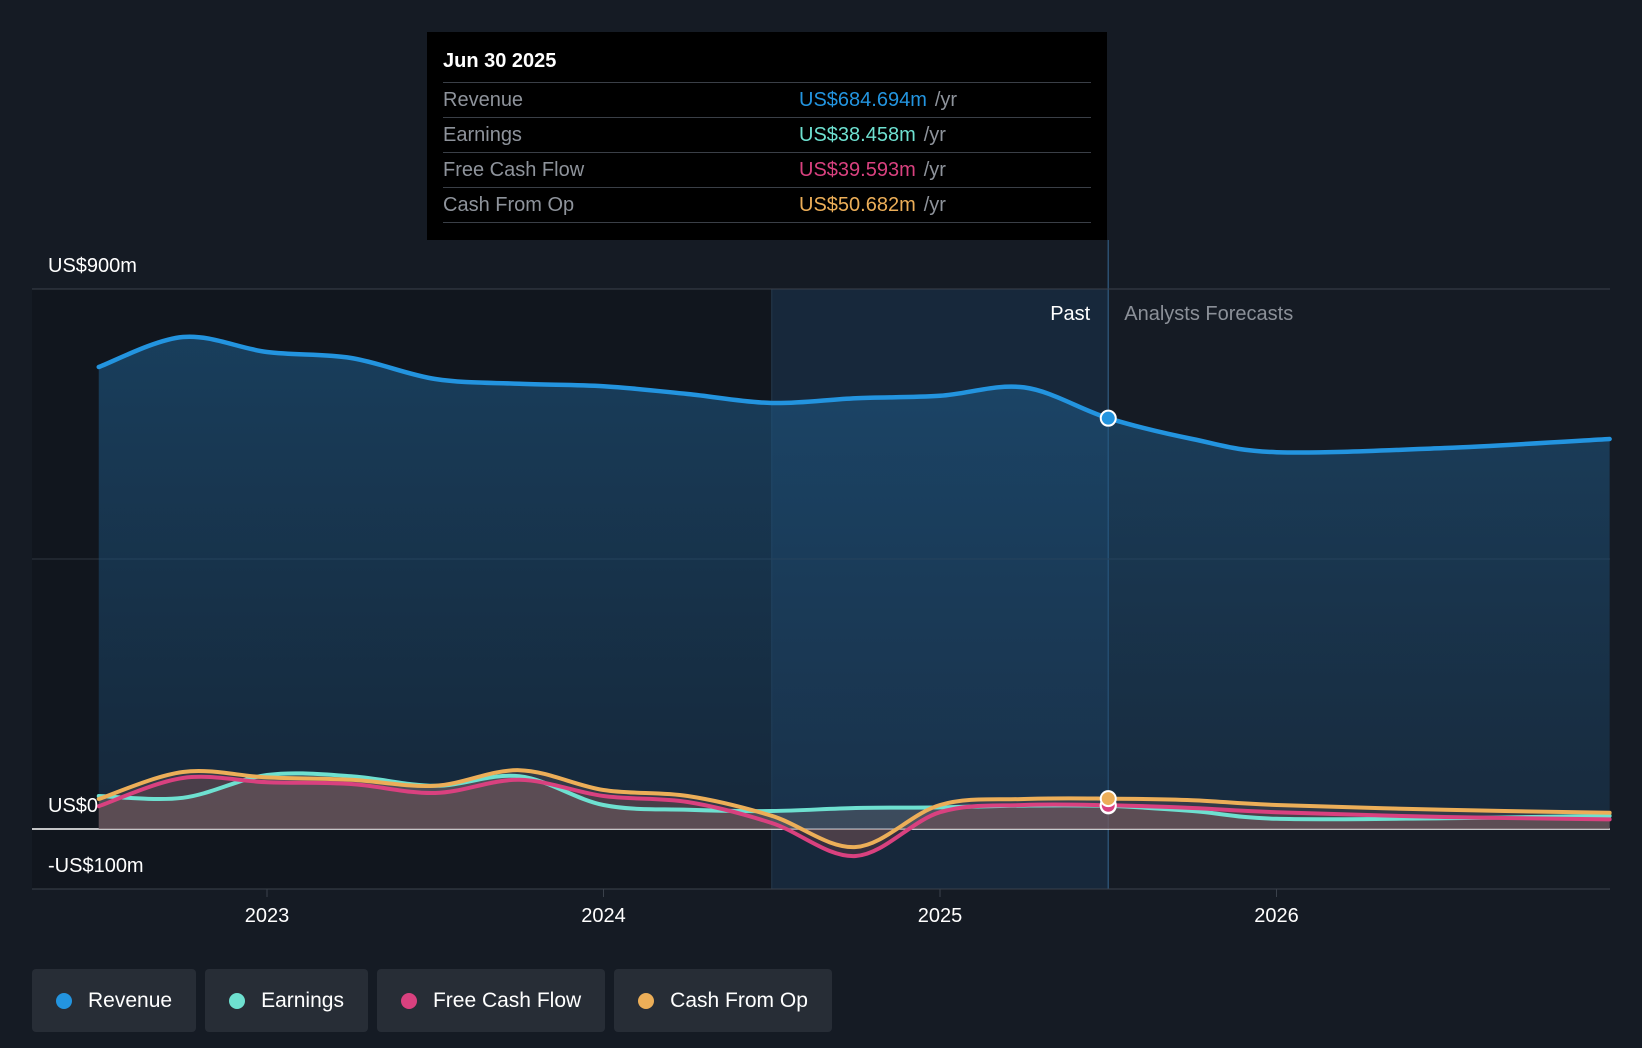 This screenshot has height=1048, width=1642. Describe the element at coordinates (302, 1000) in the screenshot. I see `legend-label: Earnings` at that location.